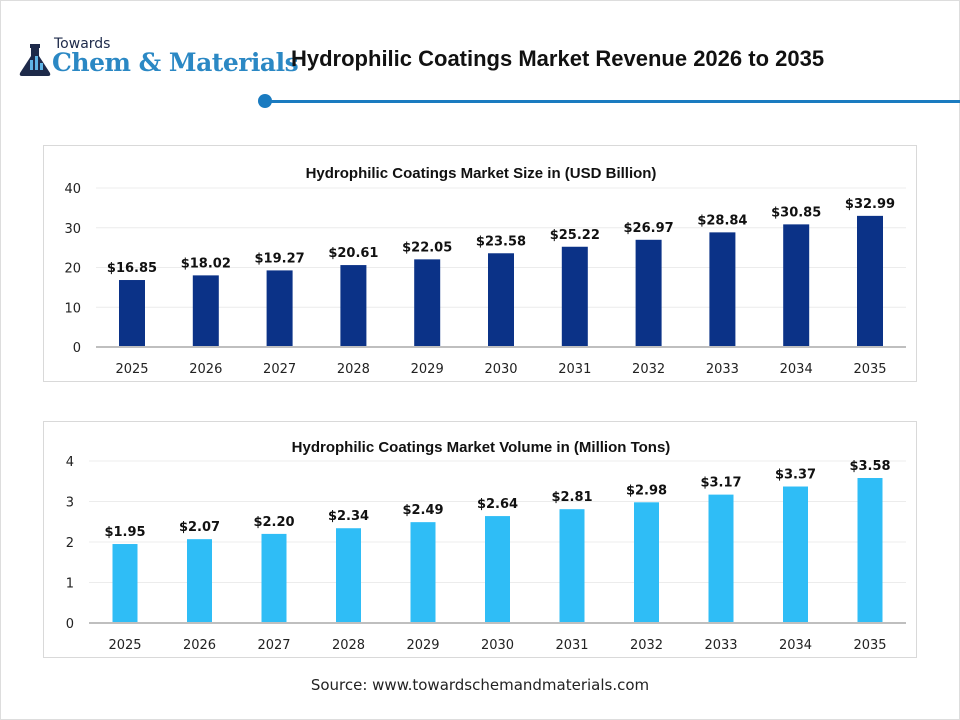 The height and width of the screenshot is (720, 960). I want to click on data-label: $28.84, so click(722, 220).